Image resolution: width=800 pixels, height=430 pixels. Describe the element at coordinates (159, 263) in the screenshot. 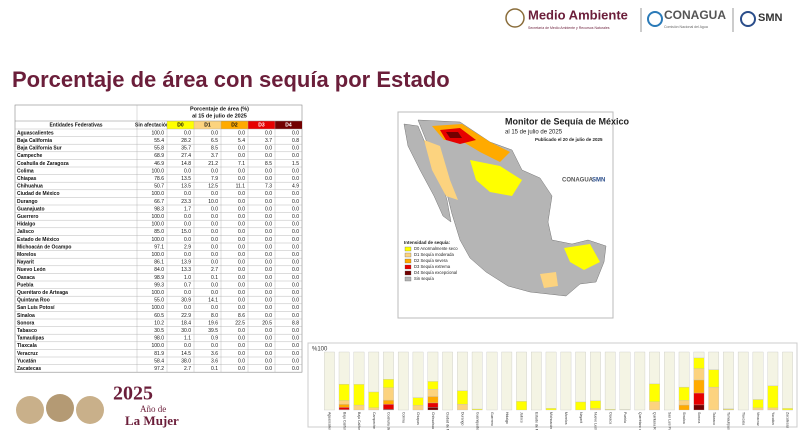

I see `cell-value: 86.1` at that location.